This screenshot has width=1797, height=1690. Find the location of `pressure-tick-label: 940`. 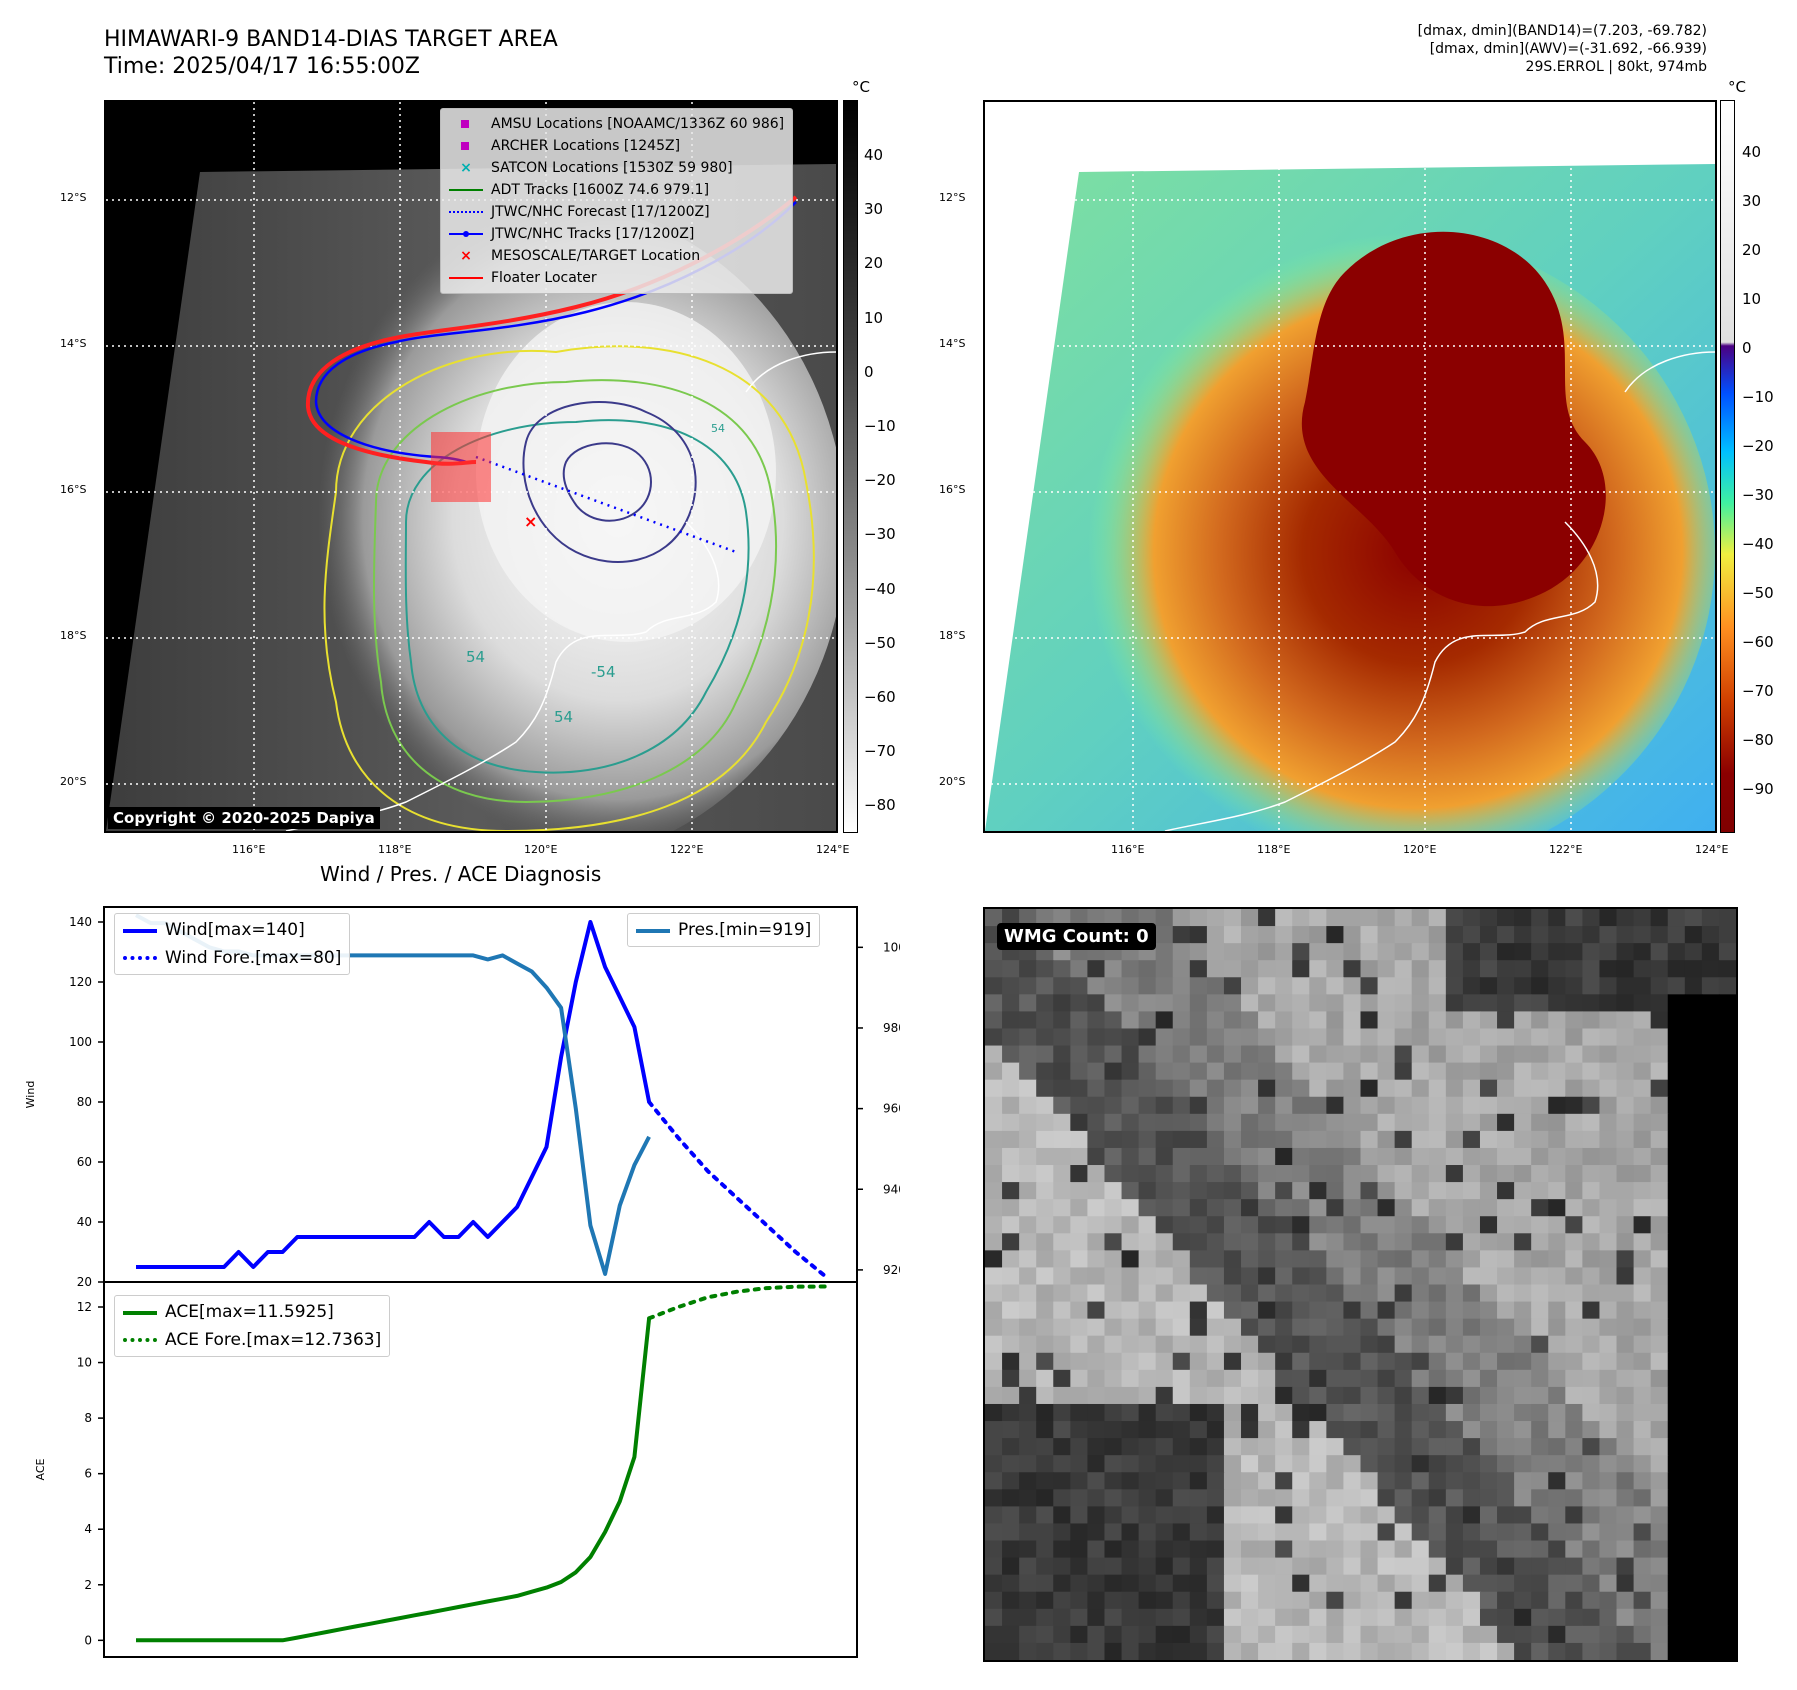

pressure-tick-label: 940 is located at coordinates (891, 1189).